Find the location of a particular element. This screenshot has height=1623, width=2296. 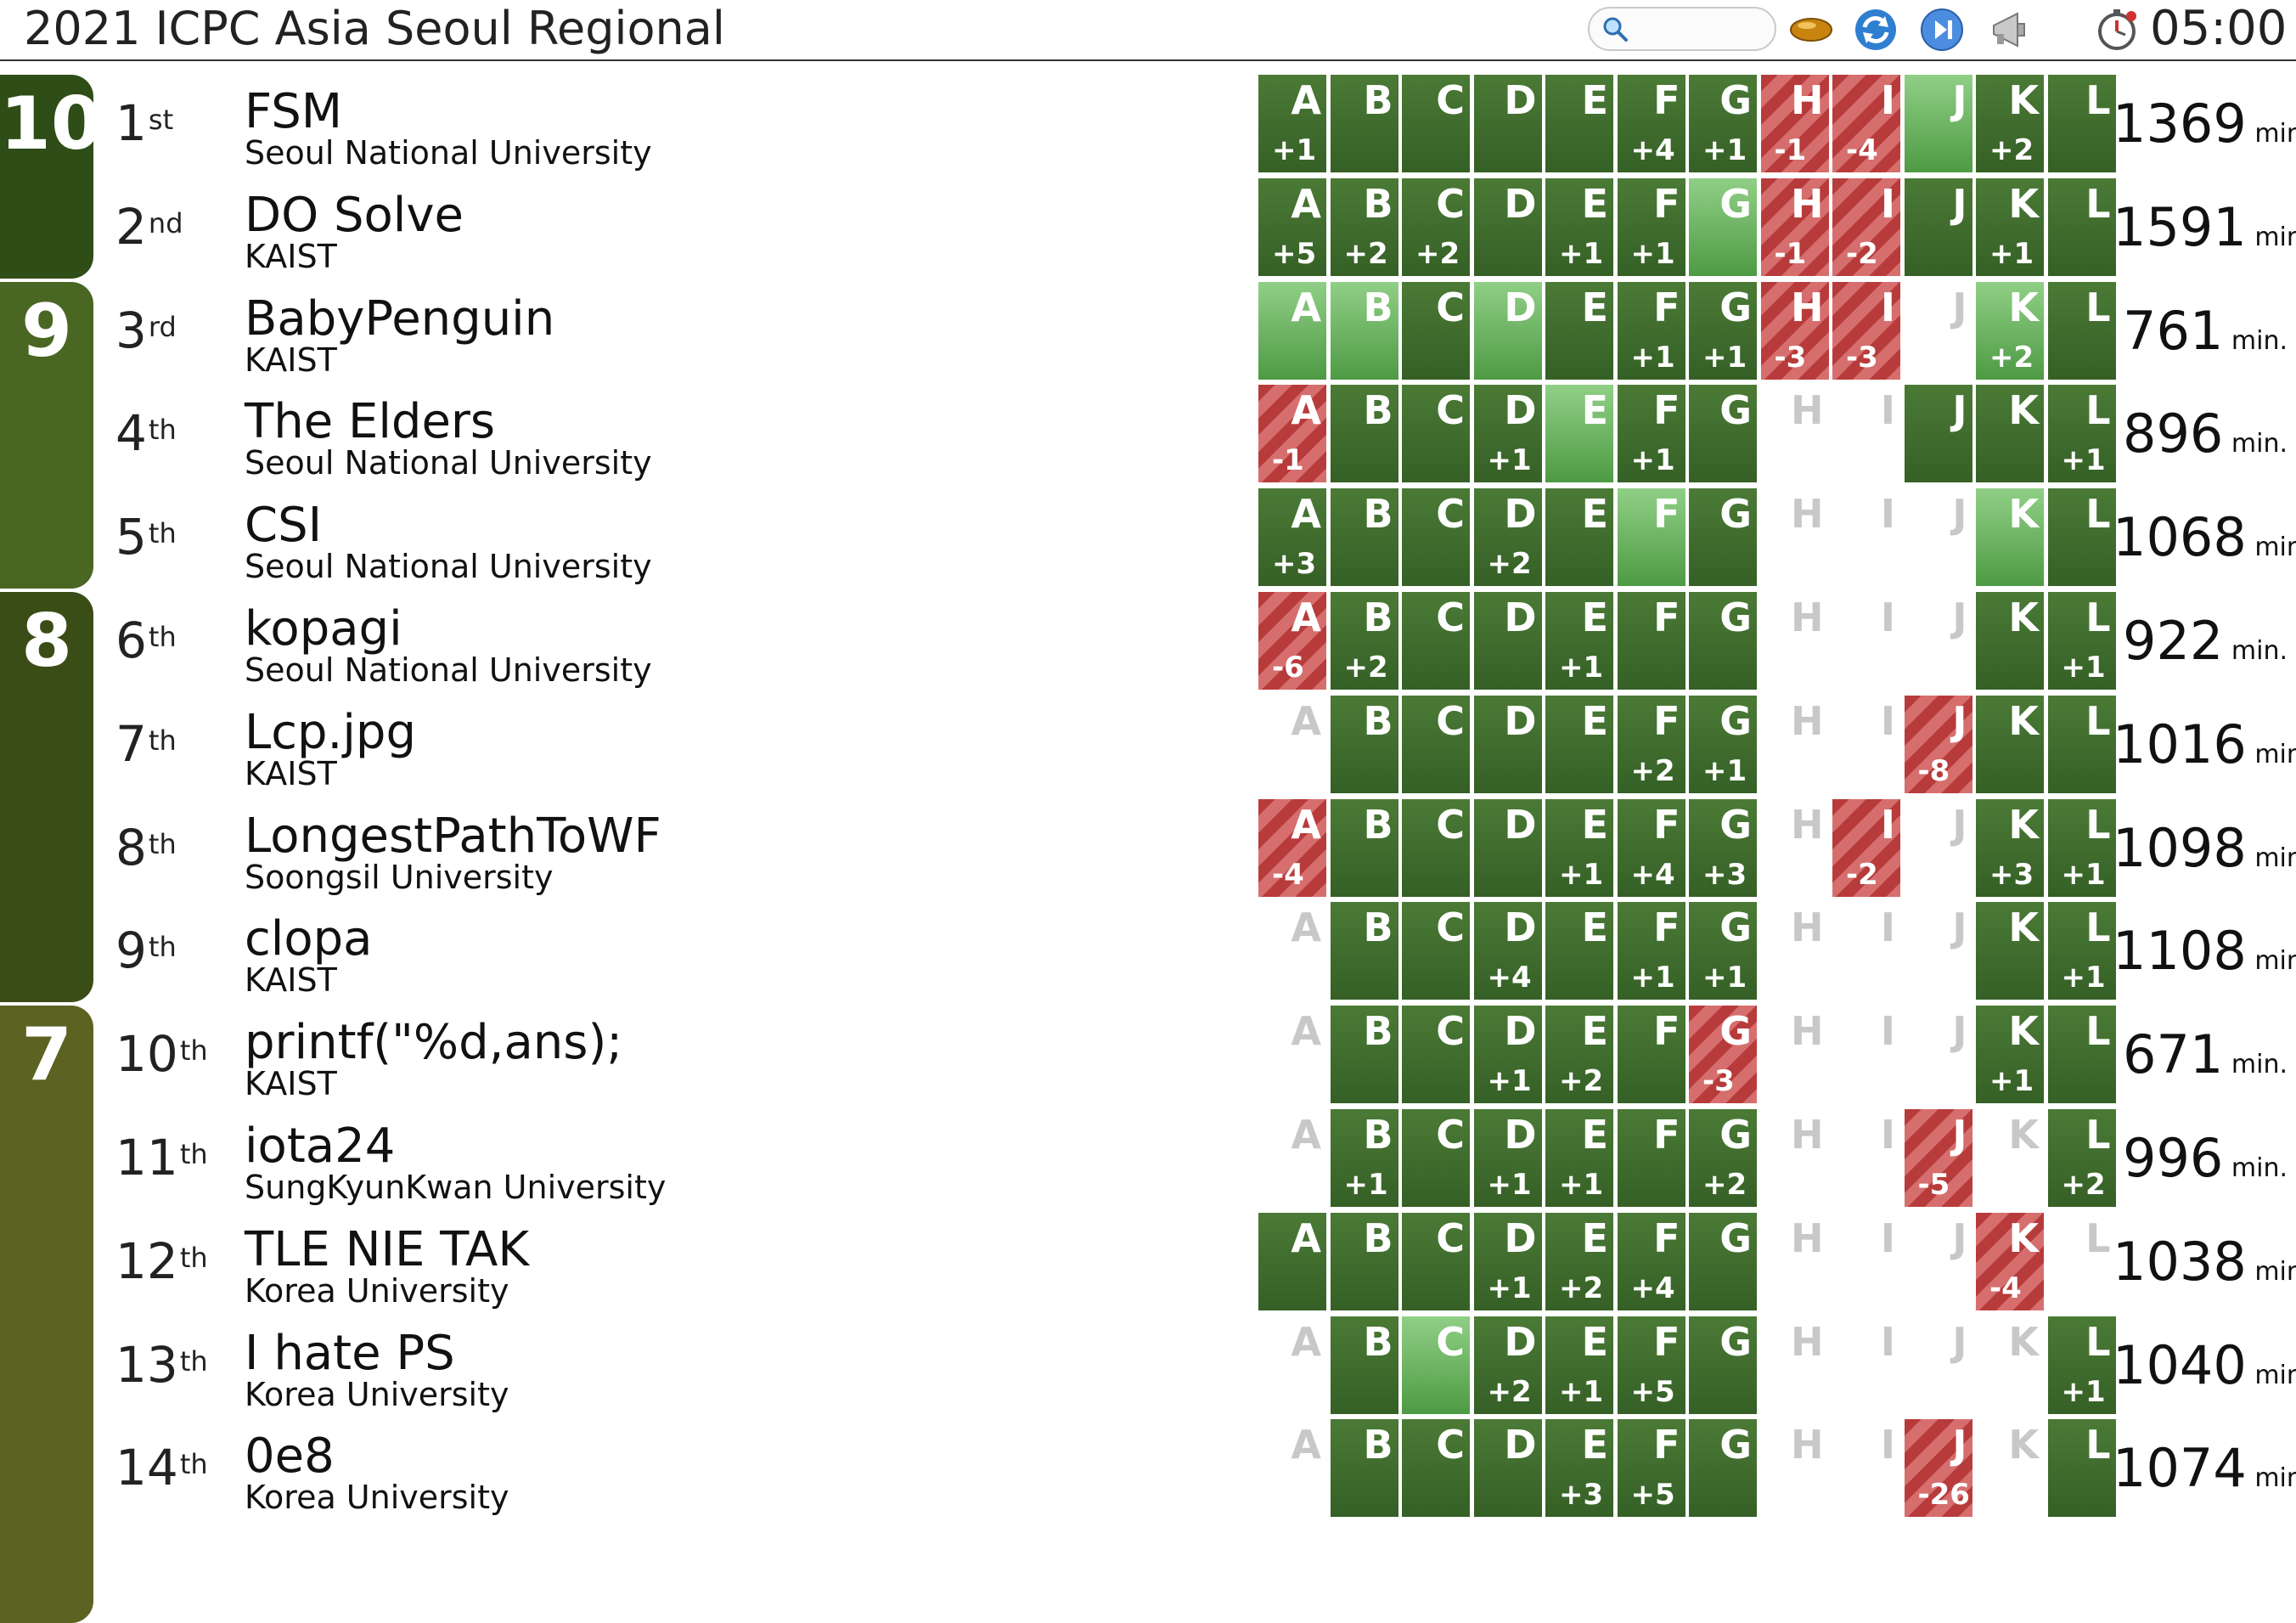

problem-cell-g: G +3 is located at coordinates (1723, 847).